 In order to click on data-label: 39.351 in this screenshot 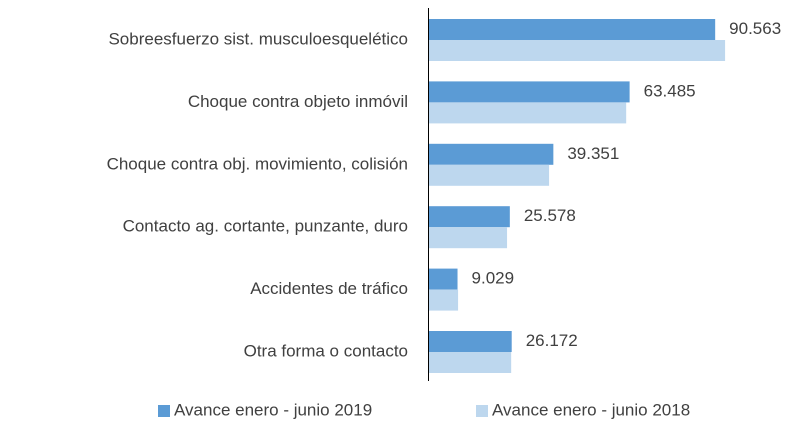, I will do `click(593, 153)`.